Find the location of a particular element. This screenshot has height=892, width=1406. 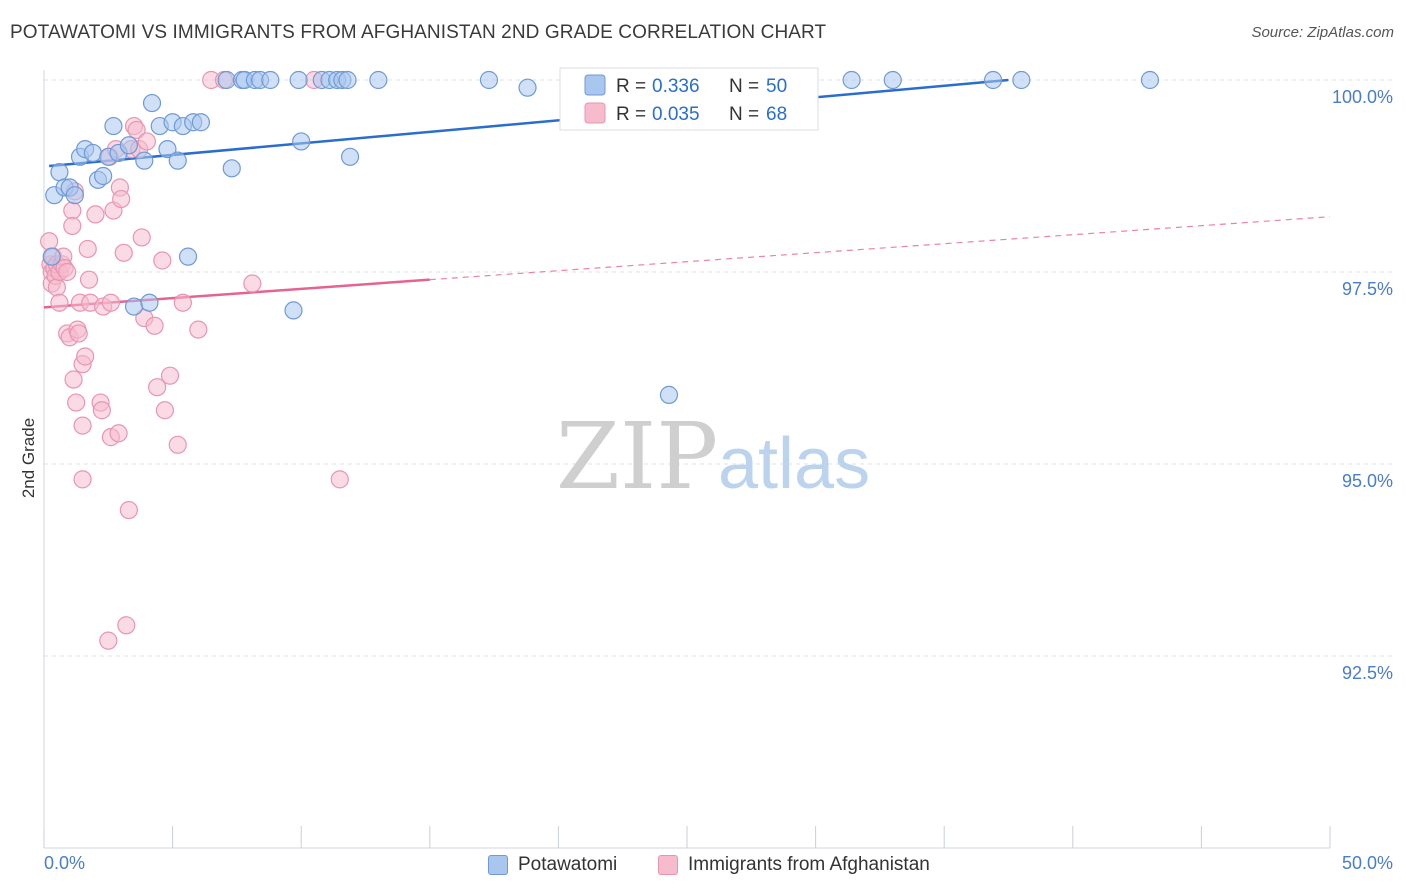

legend-r-label-1: R = is located at coordinates (631, 86).